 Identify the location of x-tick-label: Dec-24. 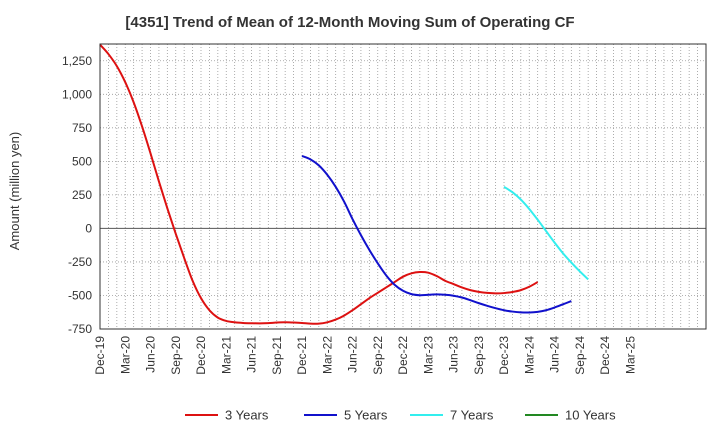
(605, 355).